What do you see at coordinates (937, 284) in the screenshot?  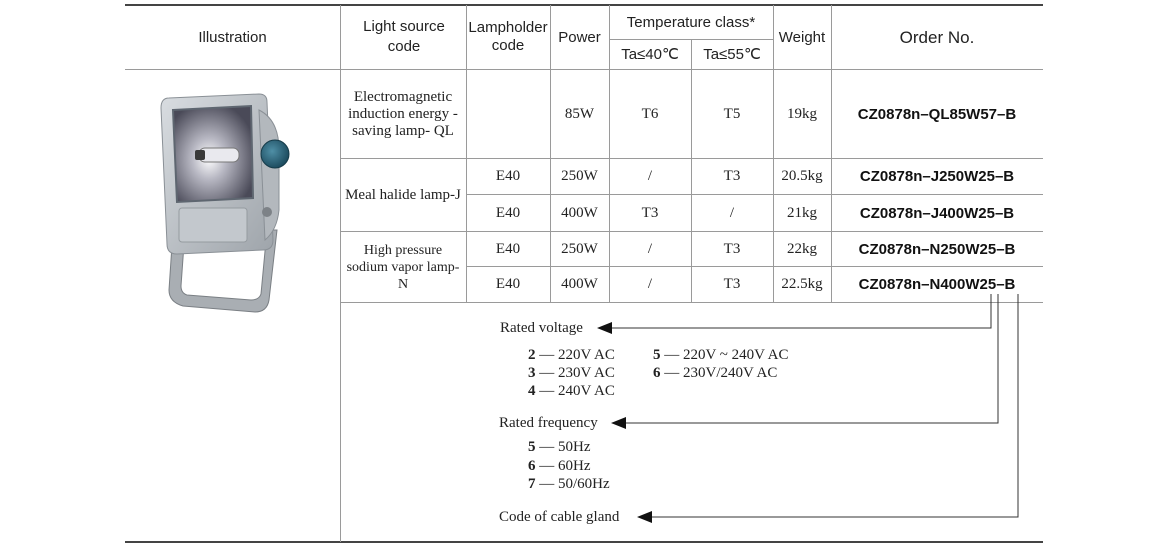 I see `row-5-order: CZ0878n–N400W25–B` at bounding box center [937, 284].